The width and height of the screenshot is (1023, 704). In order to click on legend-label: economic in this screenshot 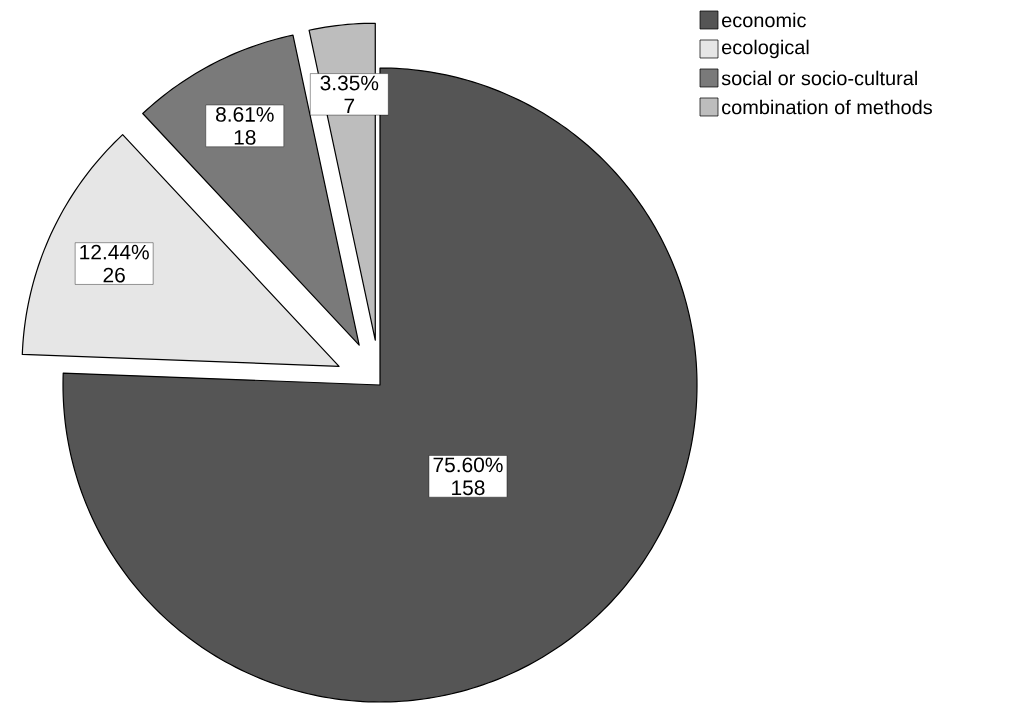, I will do `click(764, 20)`.